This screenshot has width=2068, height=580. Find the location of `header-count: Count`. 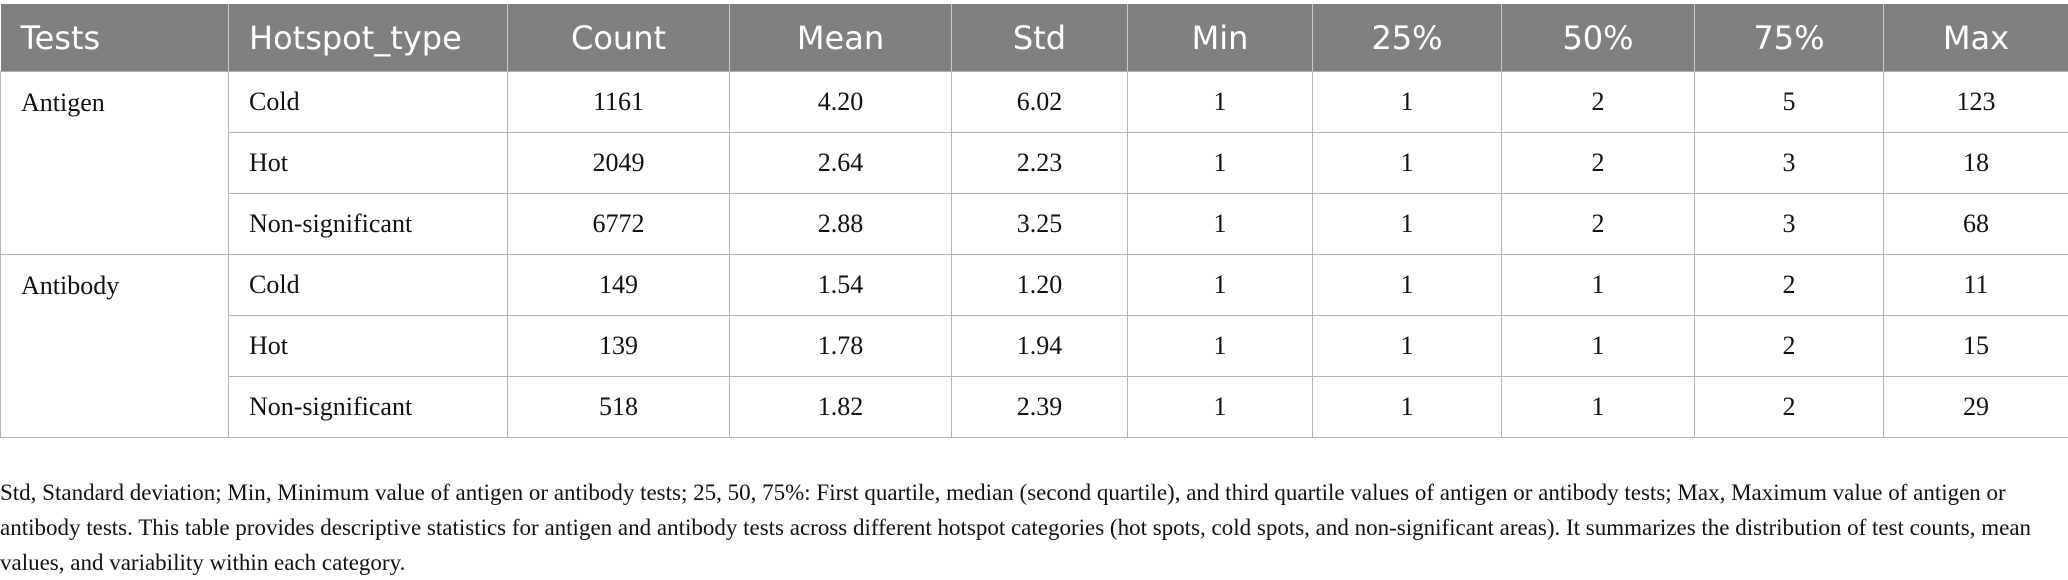

header-count: Count is located at coordinates (619, 38).